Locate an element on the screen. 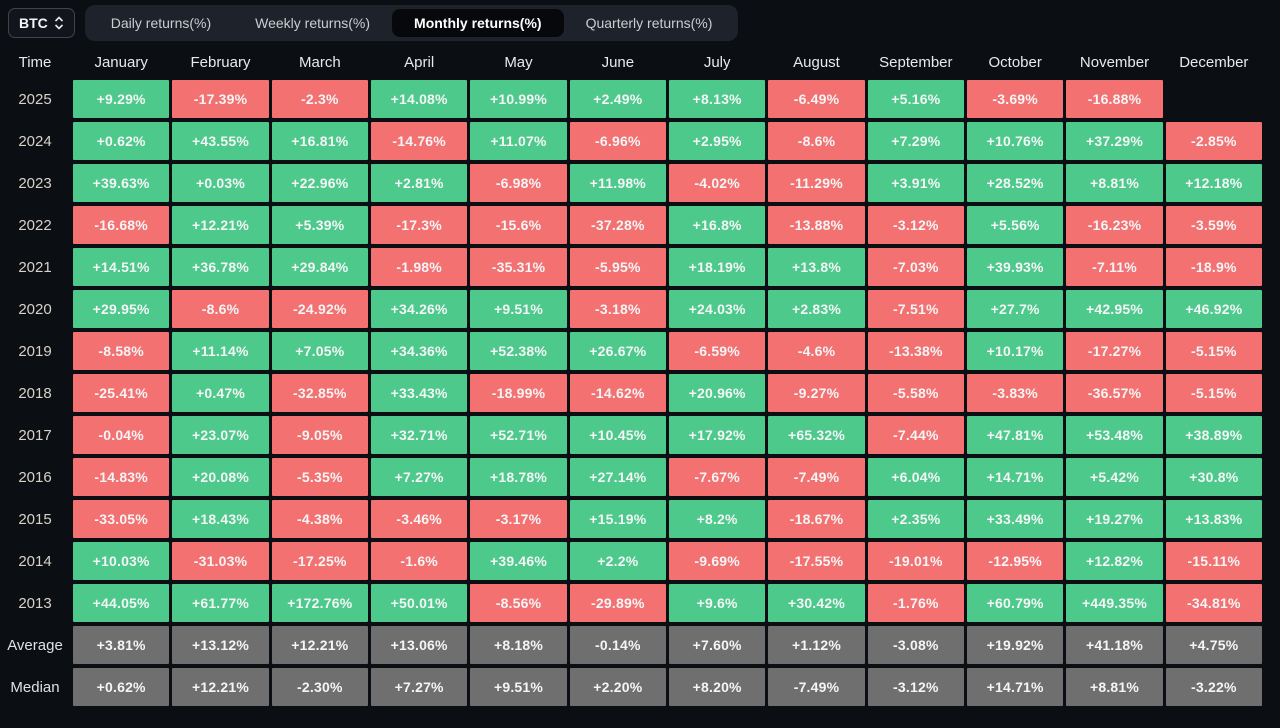  return-cell: -2.3% is located at coordinates (319, 99).